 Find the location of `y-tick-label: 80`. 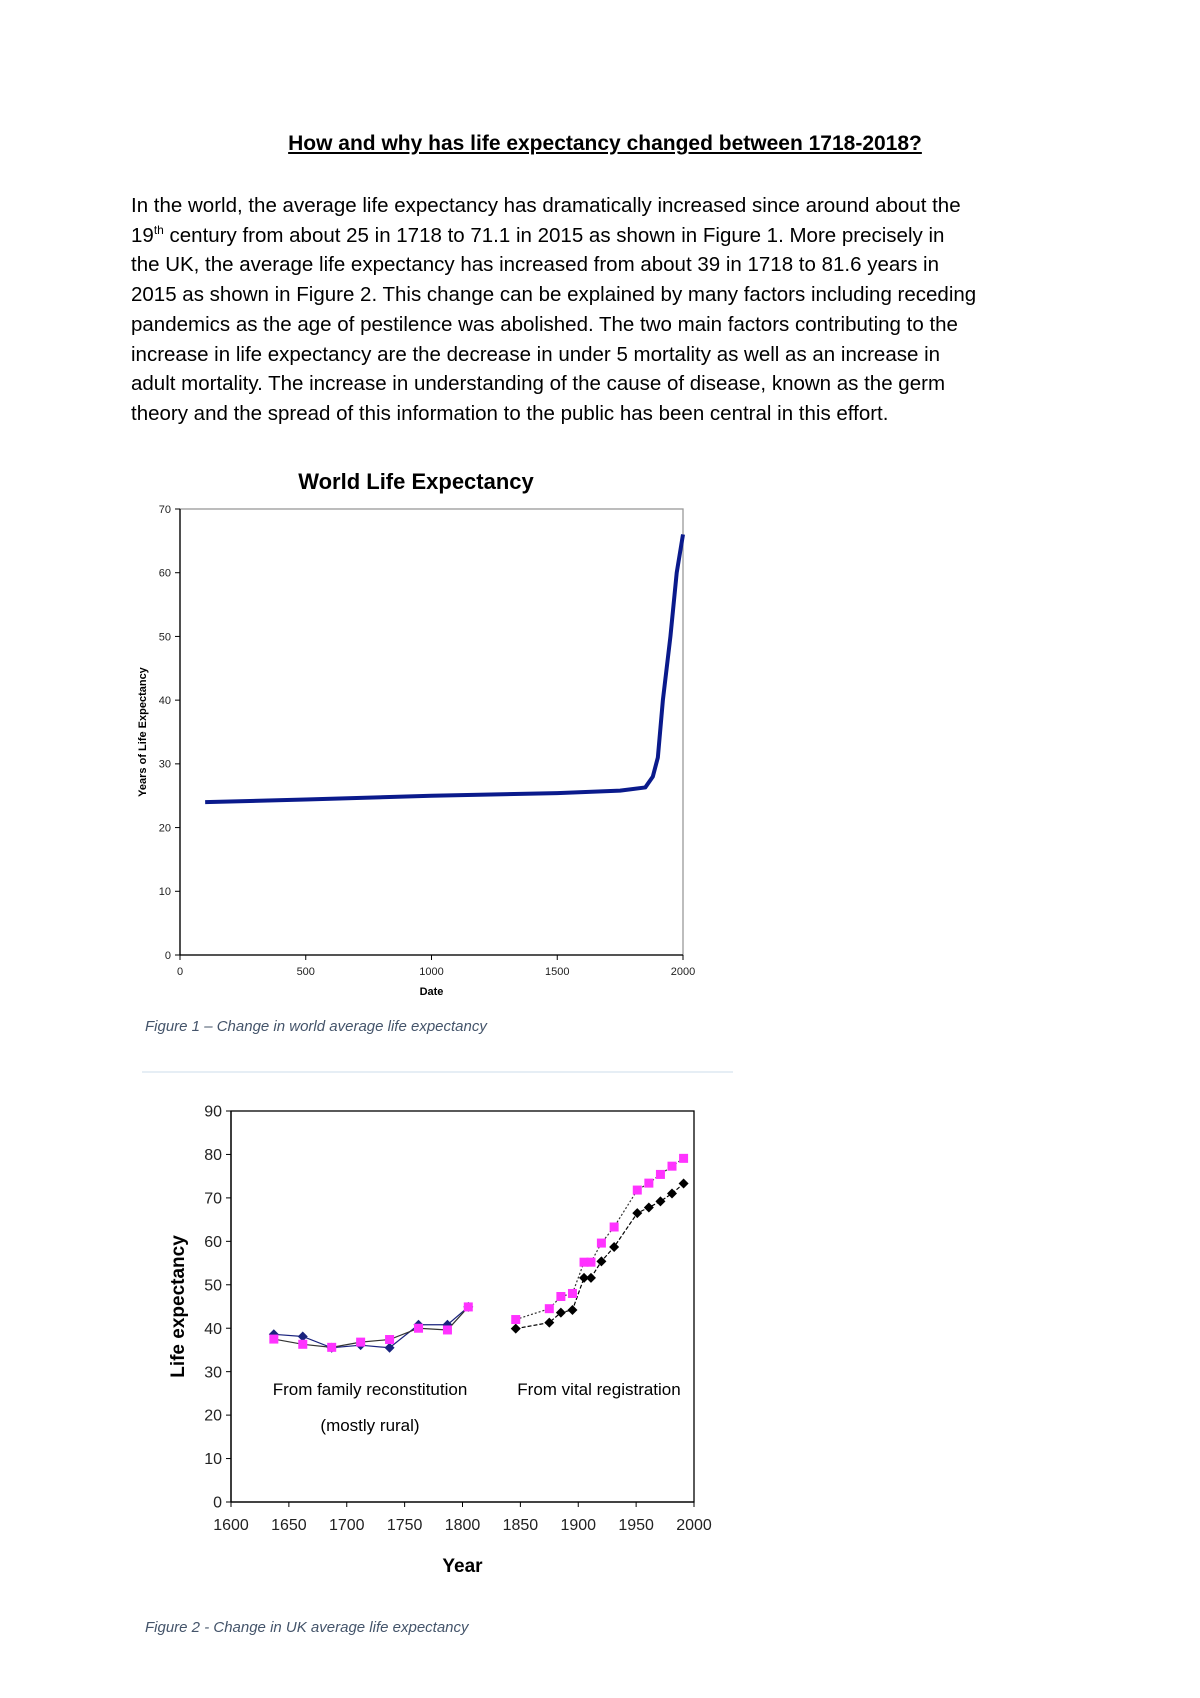

y-tick-label: 80 is located at coordinates (213, 1155).